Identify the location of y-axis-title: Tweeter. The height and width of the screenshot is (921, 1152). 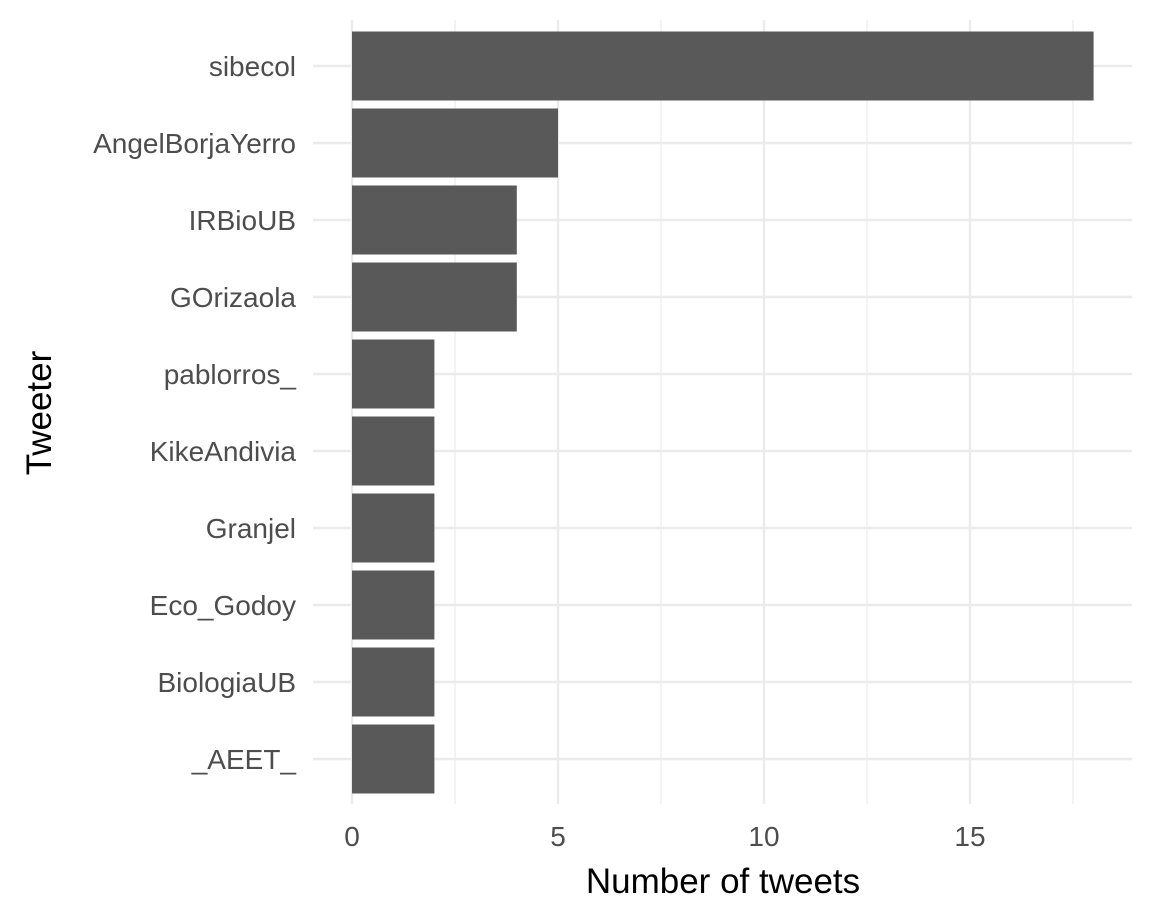
(39, 412).